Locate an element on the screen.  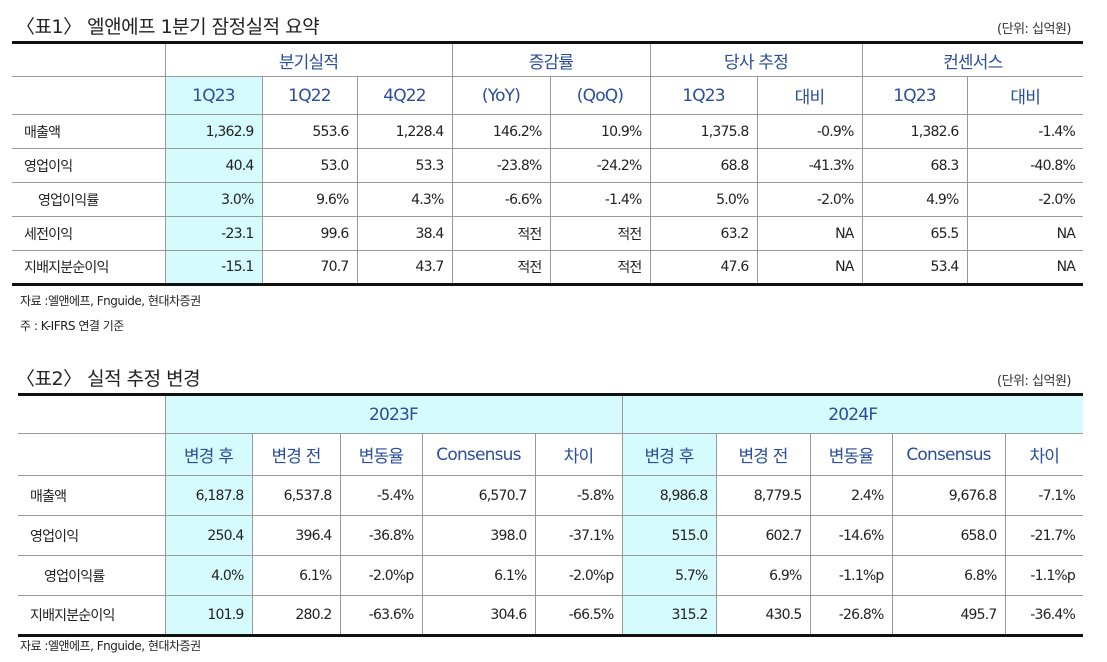
cell-value: 68.3 is located at coordinates (914, 165).